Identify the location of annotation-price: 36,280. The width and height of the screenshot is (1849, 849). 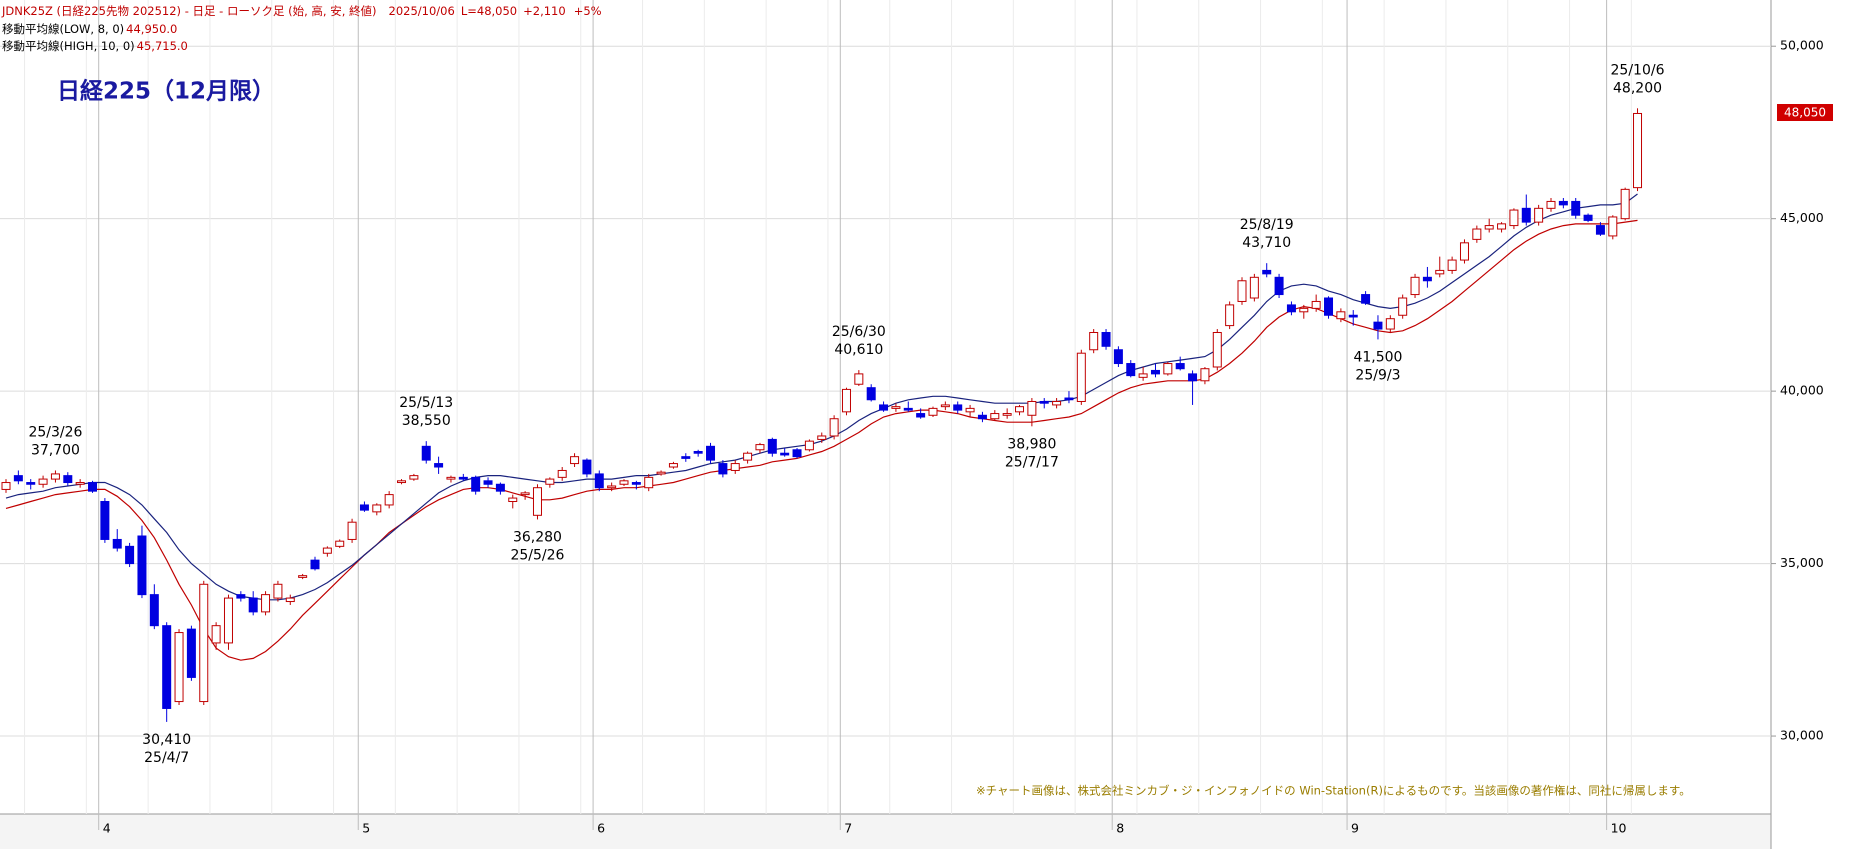
(537, 537).